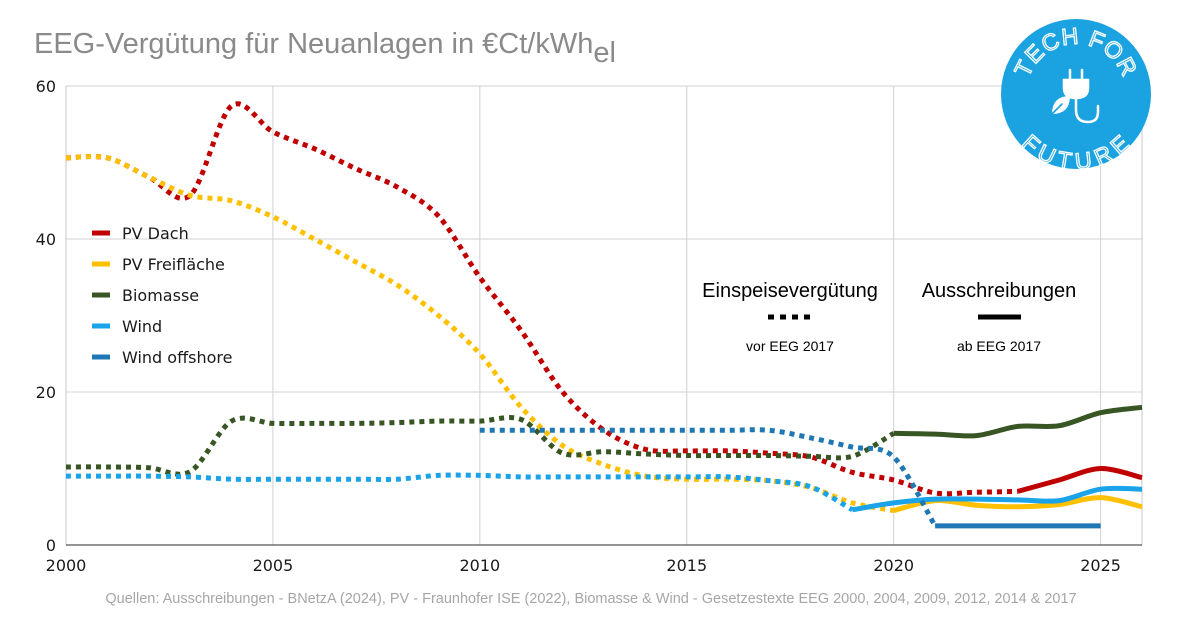 The width and height of the screenshot is (1200, 630). I want to click on chart-title-main: EEG-Vergütung für Neuanlagen in €Ct/kWh, so click(314, 44).